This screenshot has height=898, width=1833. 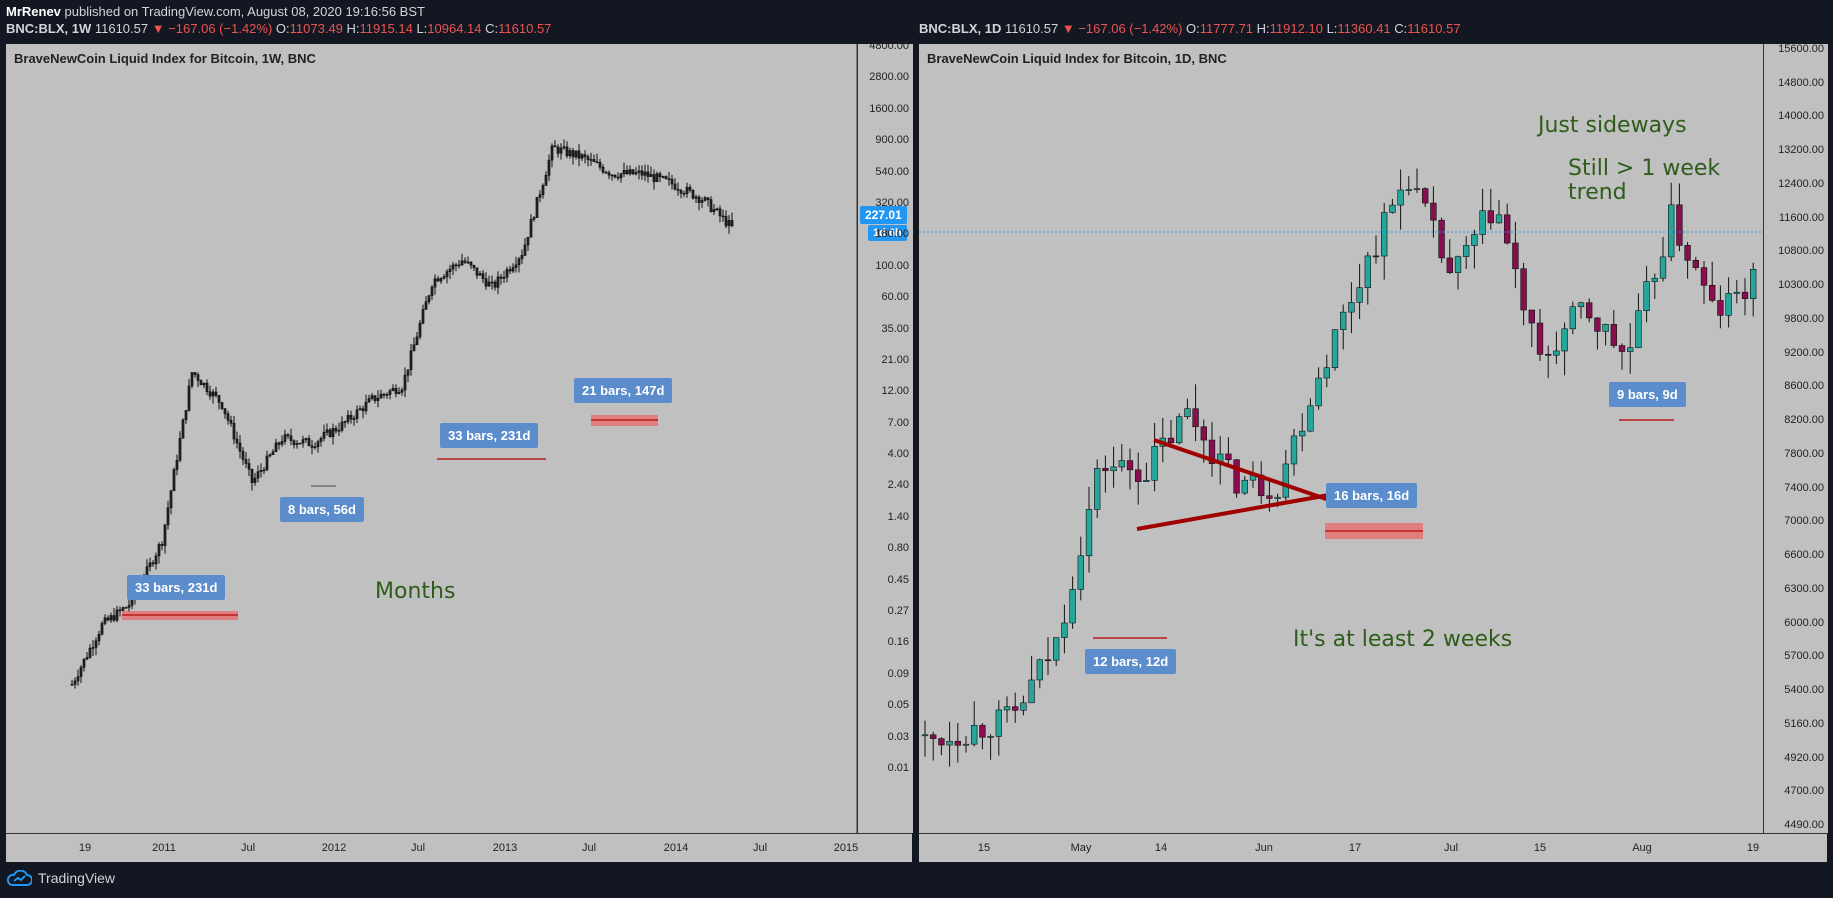 I want to click on right-measure-label-3: 9 bars, 9d, so click(x=1647, y=394).